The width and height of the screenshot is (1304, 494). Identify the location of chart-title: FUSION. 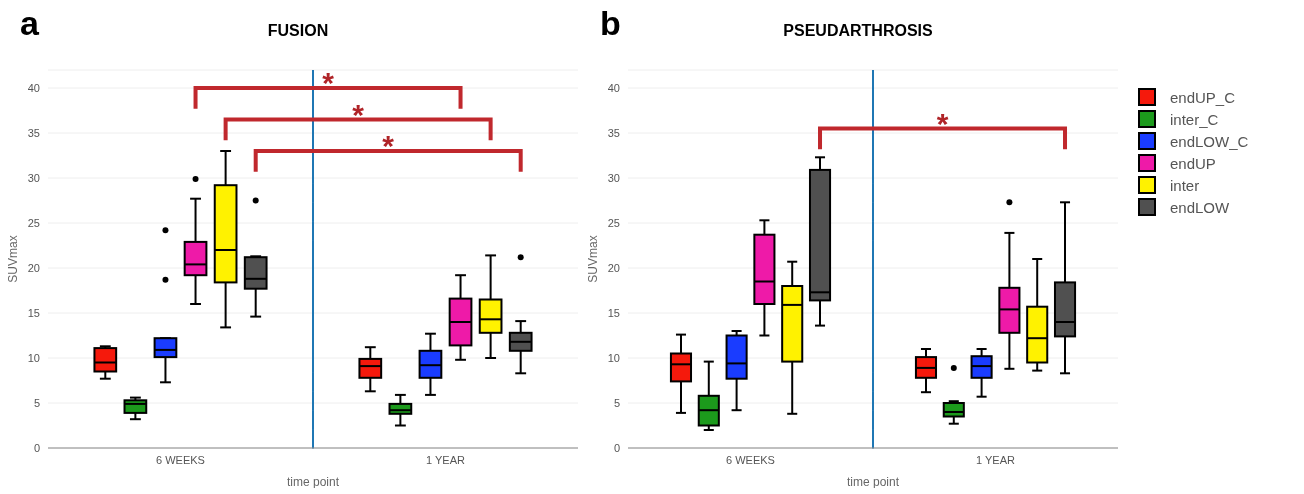
(298, 30).